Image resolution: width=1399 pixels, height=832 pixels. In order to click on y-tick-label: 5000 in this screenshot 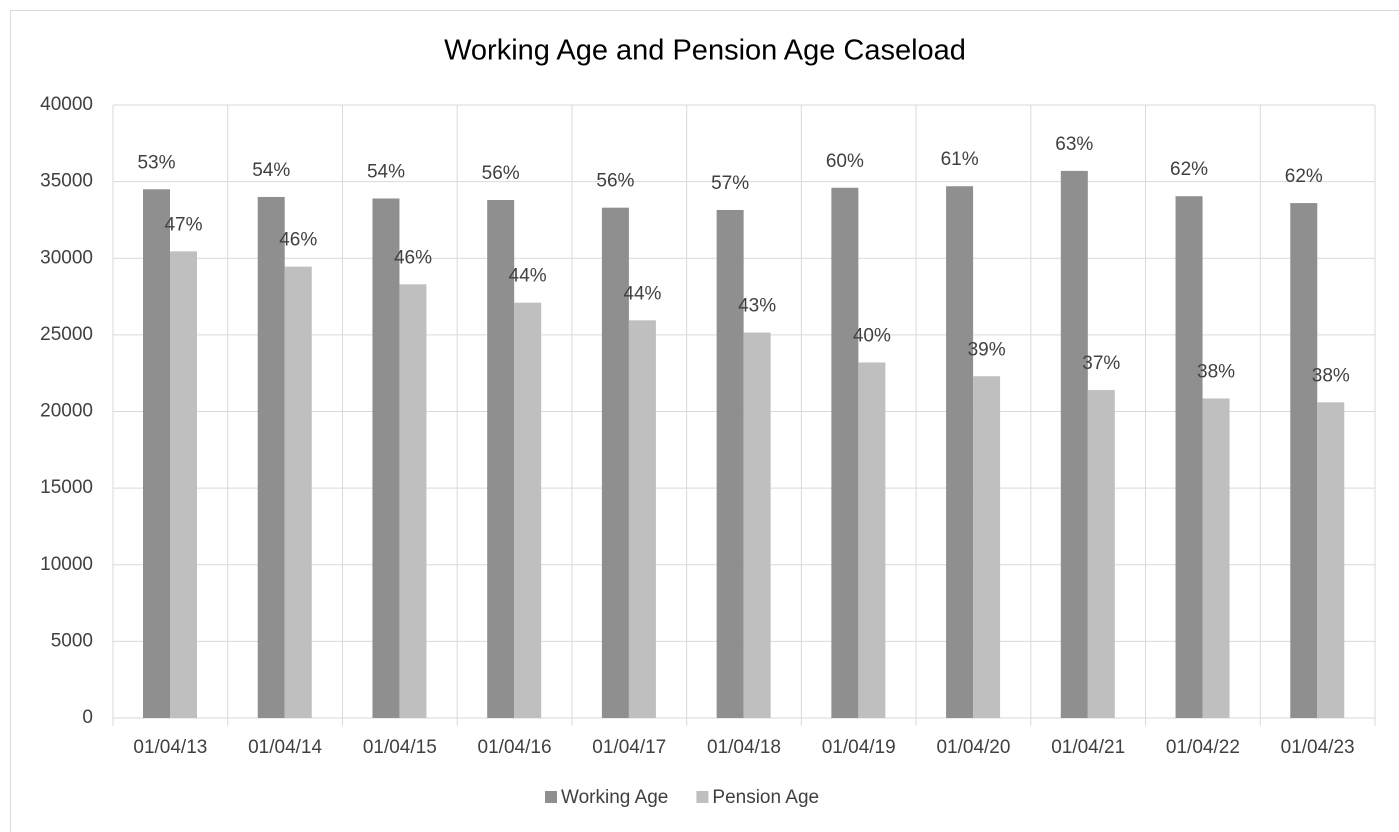, I will do `click(72, 640)`.